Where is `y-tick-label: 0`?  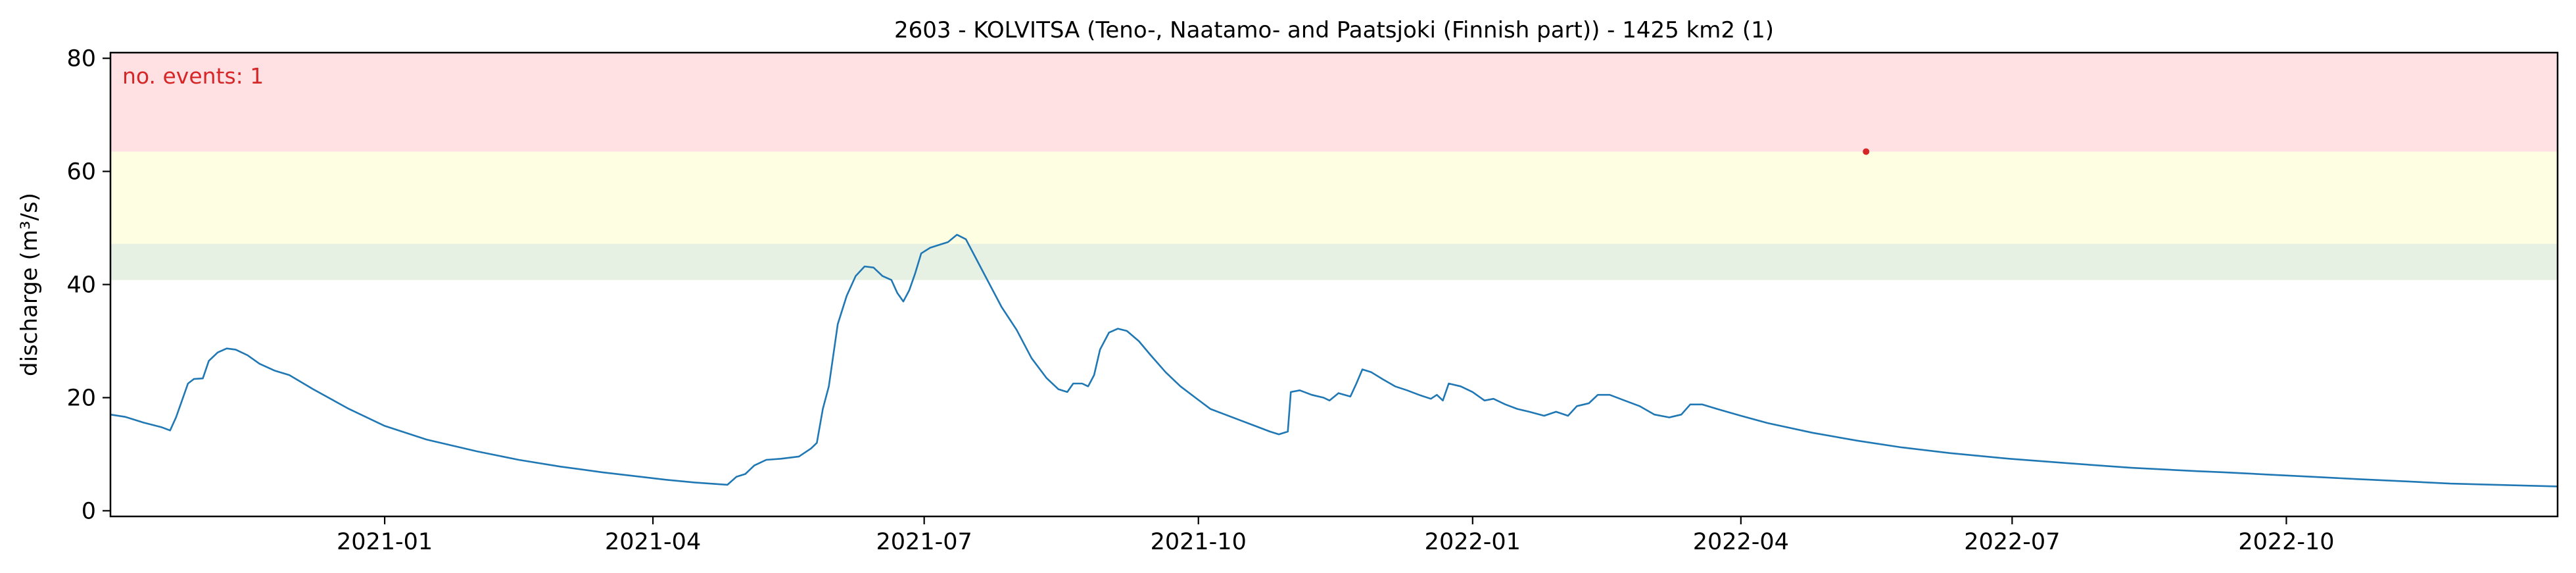 y-tick-label: 0 is located at coordinates (89, 511).